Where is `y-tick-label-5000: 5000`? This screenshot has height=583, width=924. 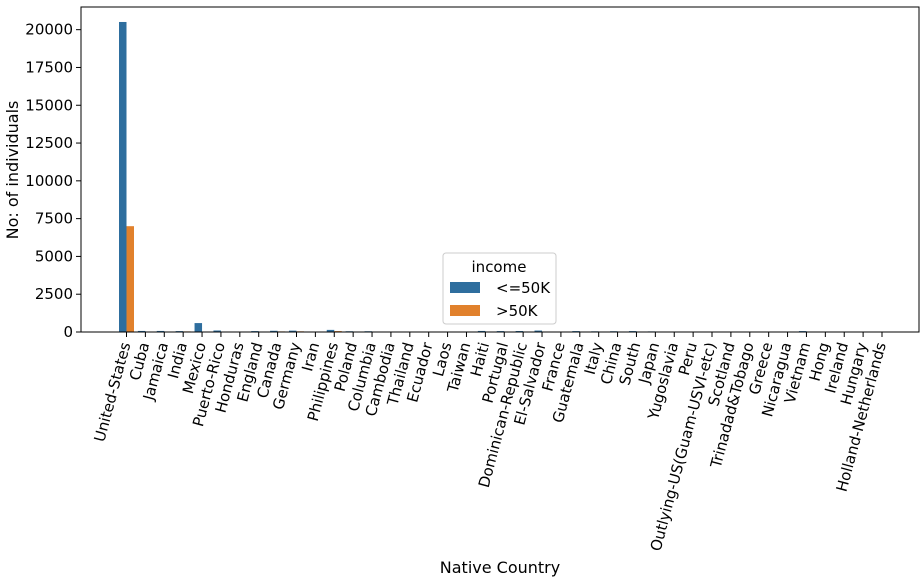 y-tick-label-5000: 5000 is located at coordinates (54, 256).